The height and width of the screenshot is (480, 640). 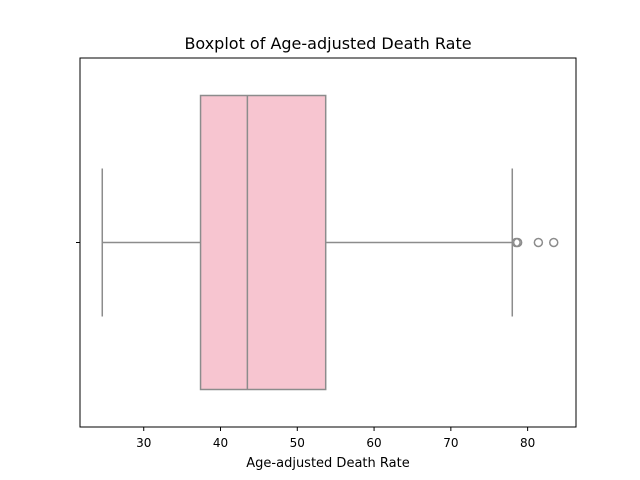 What do you see at coordinates (327, 463) in the screenshot?
I see `x-axis-label: Age-adjusted Death Rate` at bounding box center [327, 463].